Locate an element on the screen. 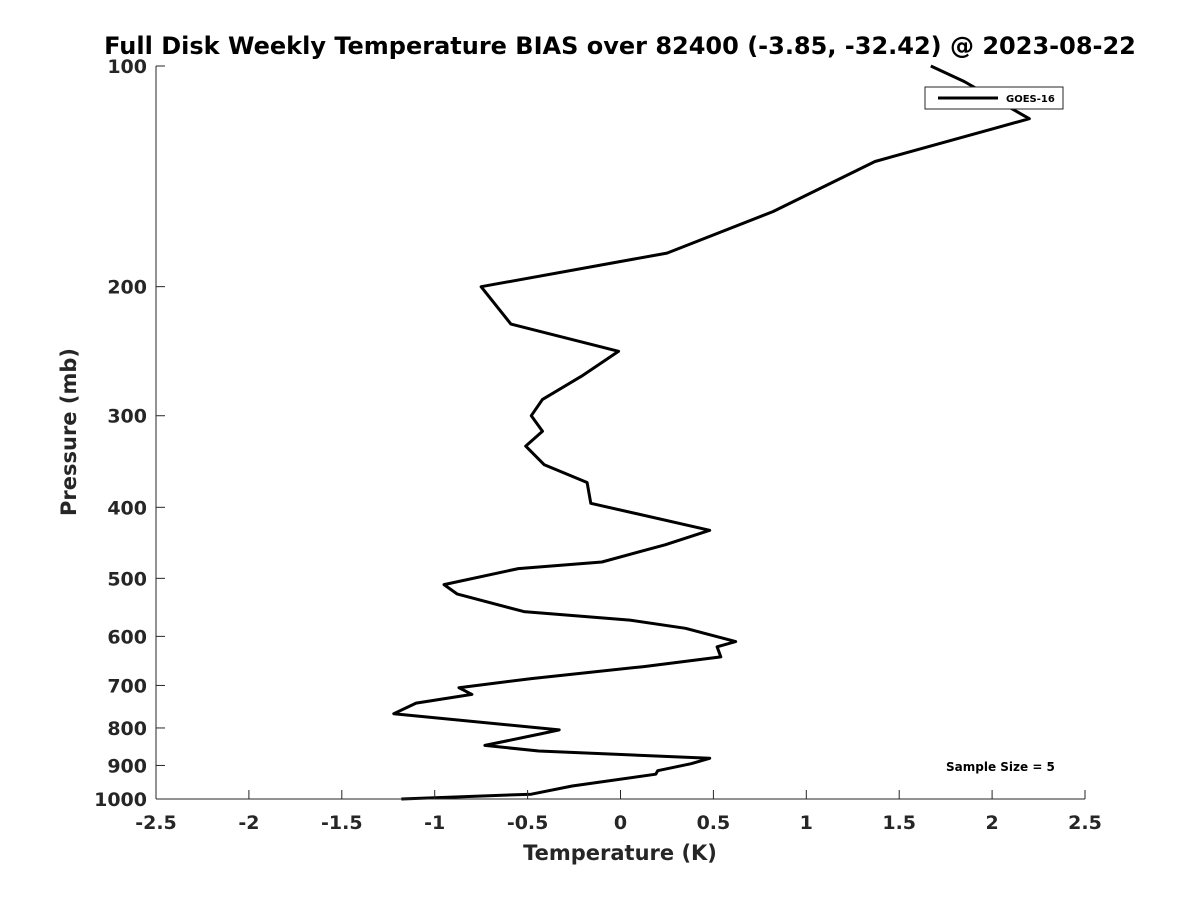  y-axis-ticks: 100 200 300 400 500 600 700 800 900 1000 is located at coordinates (129, 433).